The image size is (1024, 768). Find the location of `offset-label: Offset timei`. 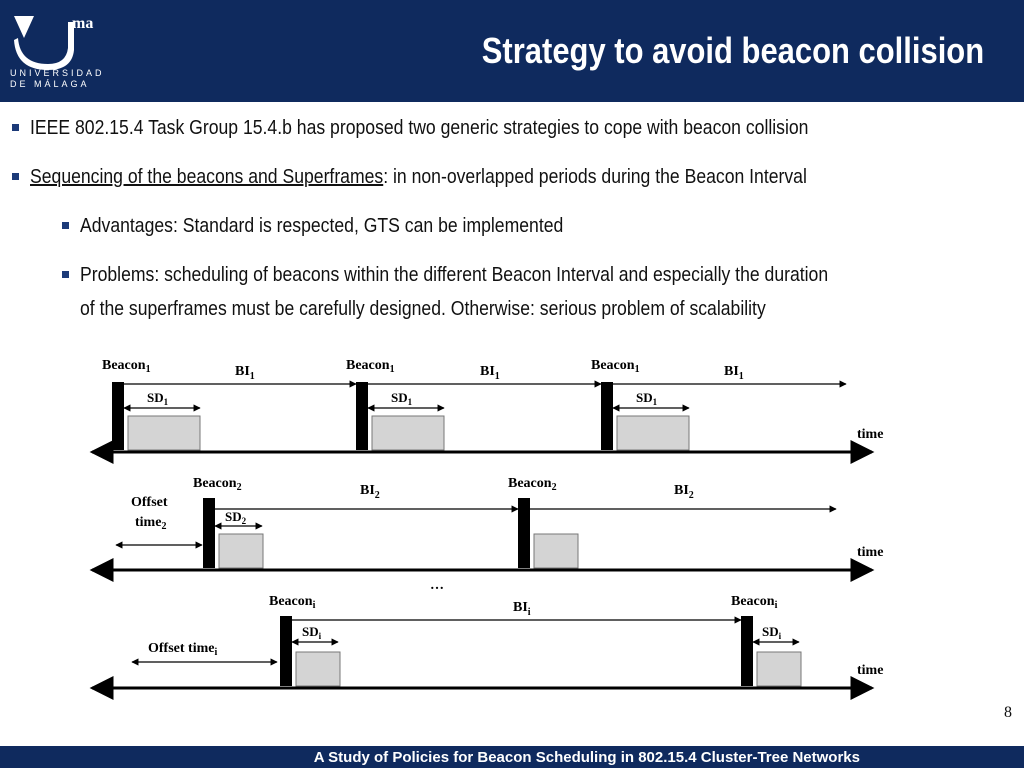

offset-label: Offset timei is located at coordinates (182, 649).